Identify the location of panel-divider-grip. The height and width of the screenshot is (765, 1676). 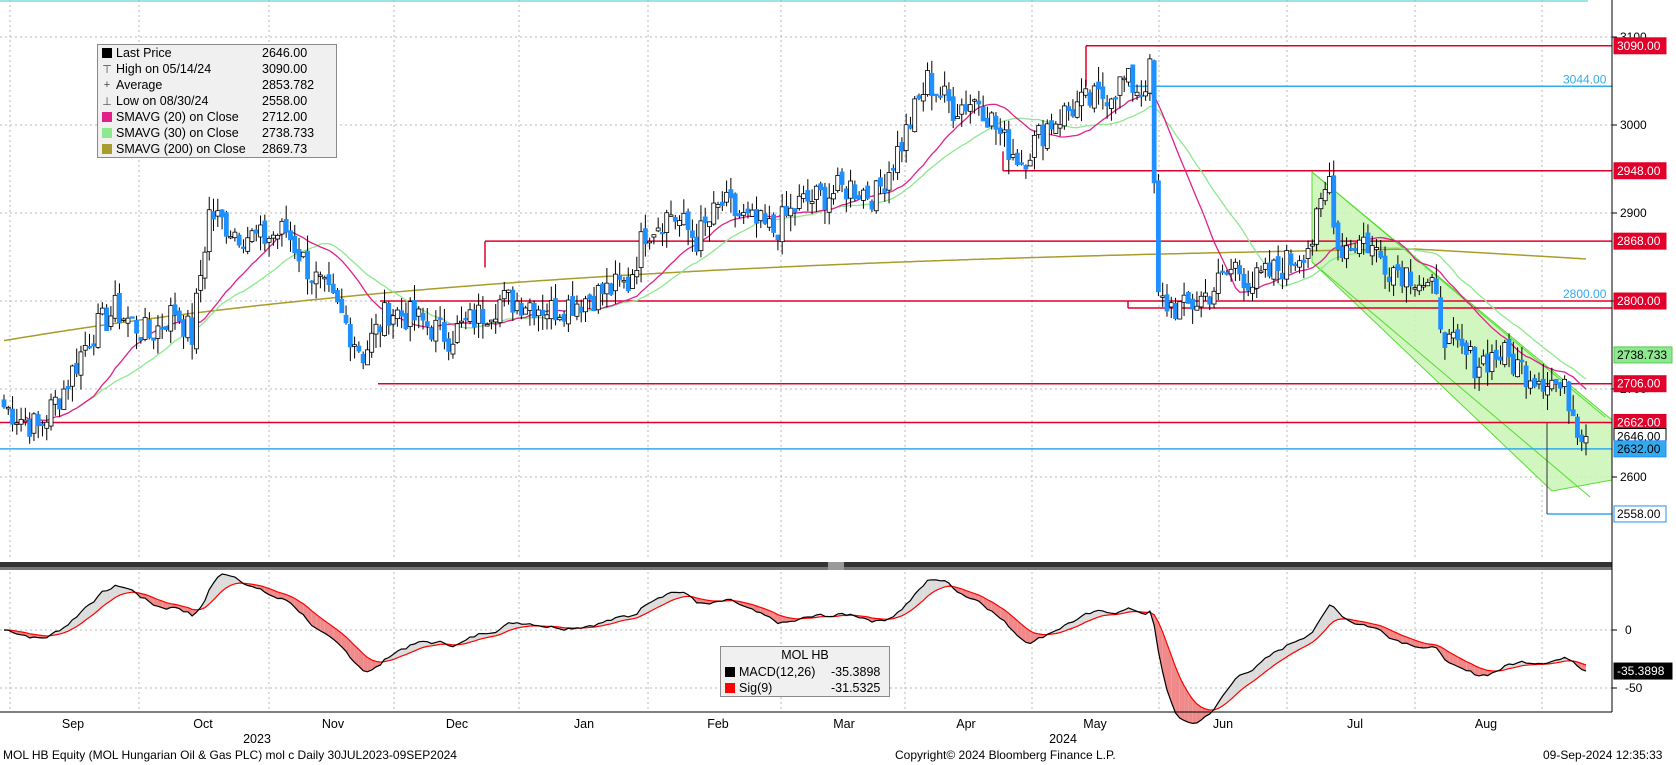
(836, 566).